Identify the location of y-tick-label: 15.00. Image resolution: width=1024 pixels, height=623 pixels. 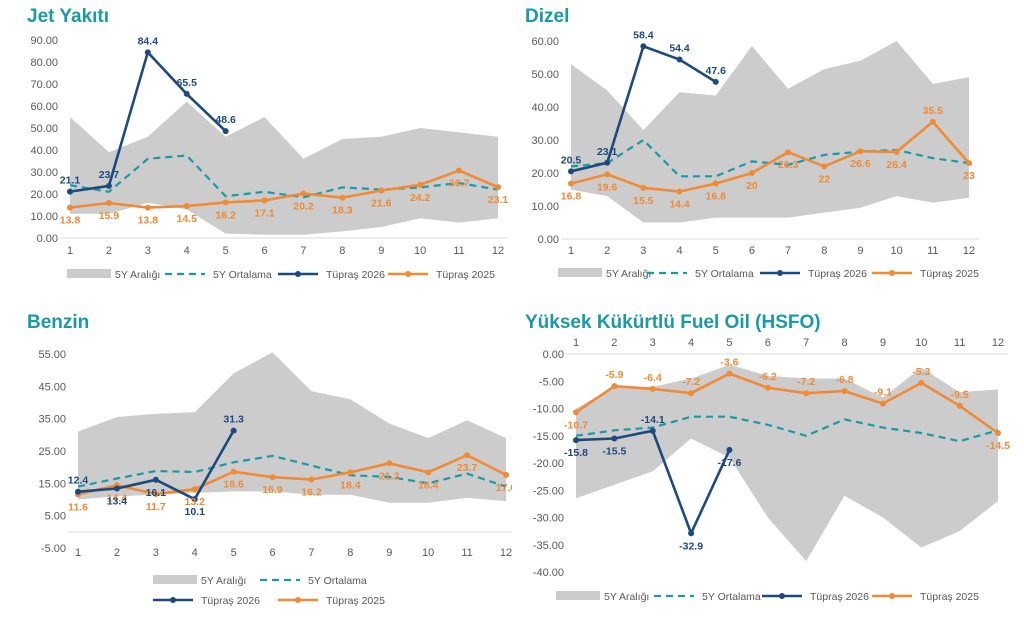
(52, 484).